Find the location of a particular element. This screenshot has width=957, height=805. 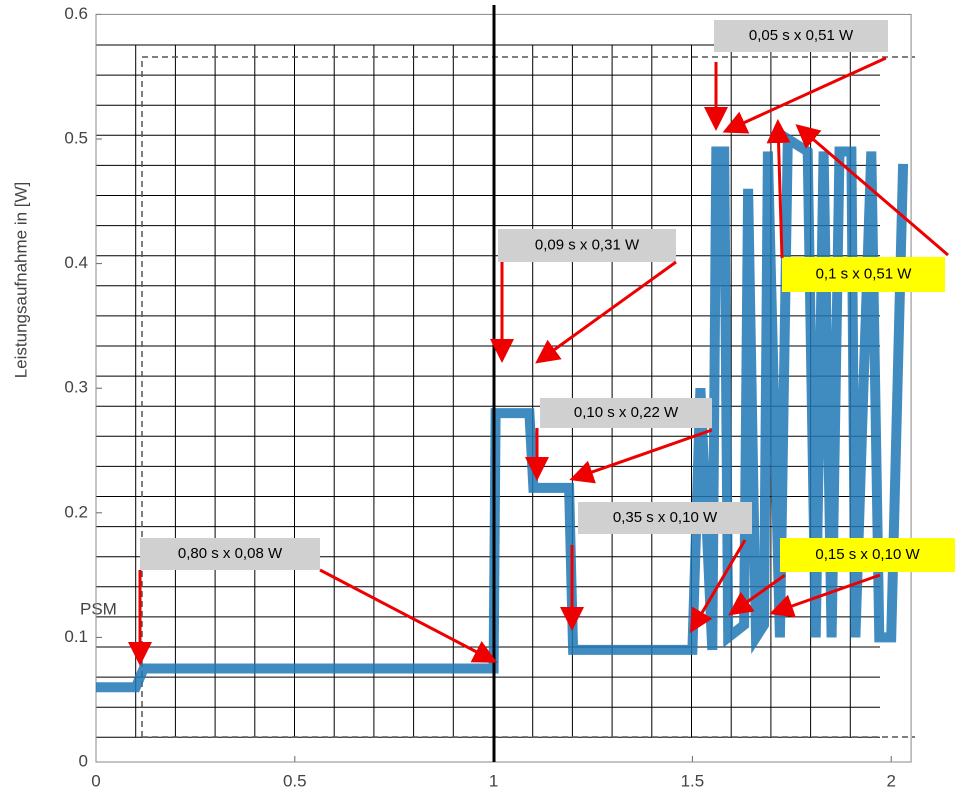

annotation-text: 0,10 s x 0,22 W is located at coordinates (626, 412).